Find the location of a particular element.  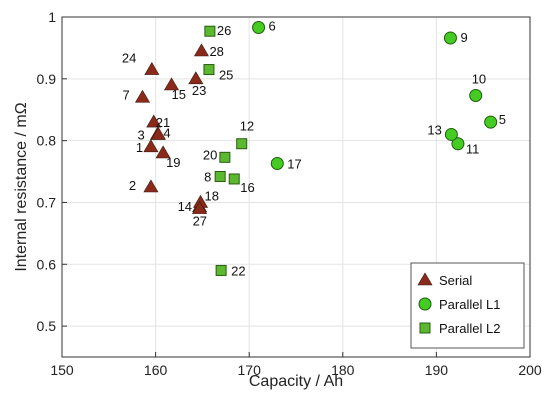

point-label: 9 is located at coordinates (463, 37).